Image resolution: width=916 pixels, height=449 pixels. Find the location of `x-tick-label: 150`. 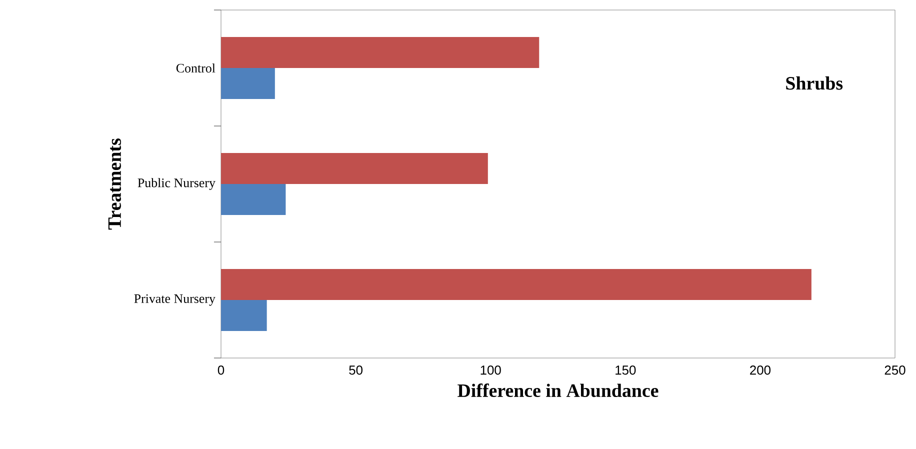

x-tick-label: 150 is located at coordinates (626, 370).